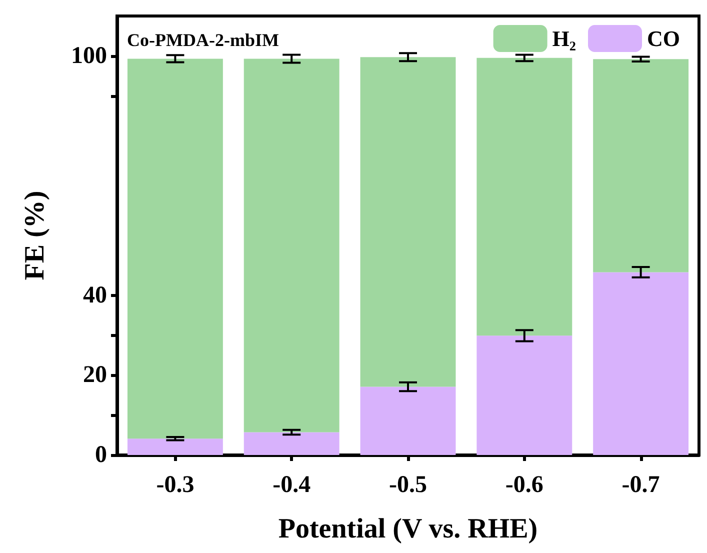 This screenshot has width=707, height=553. Describe the element at coordinates (95, 295) in the screenshot. I see `y-tick-label: 40` at that location.